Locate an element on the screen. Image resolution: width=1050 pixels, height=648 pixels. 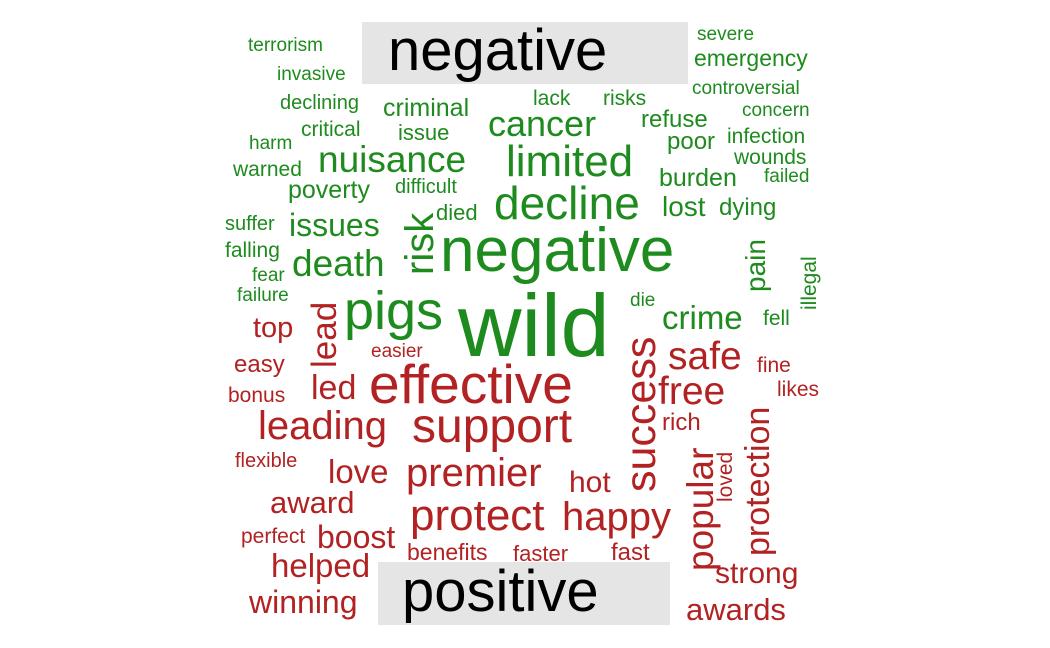
word-easier: easier is located at coordinates (397, 351).